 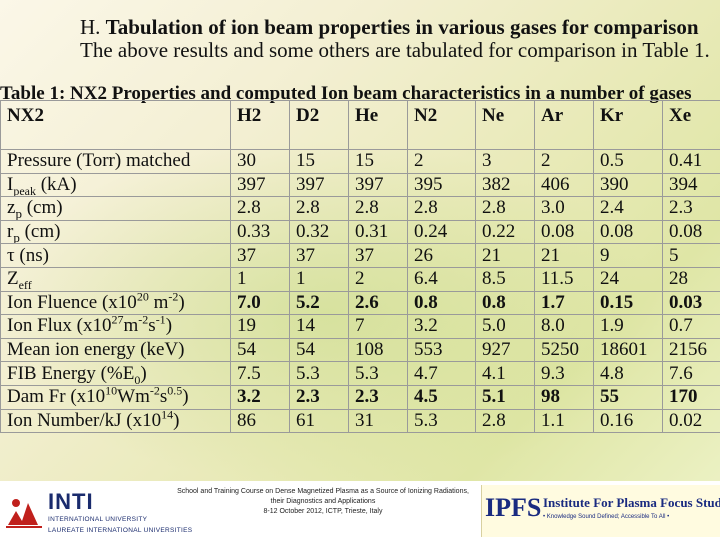 What do you see at coordinates (564, 279) in the screenshot?
I see `row-value: 11.5` at bounding box center [564, 279].